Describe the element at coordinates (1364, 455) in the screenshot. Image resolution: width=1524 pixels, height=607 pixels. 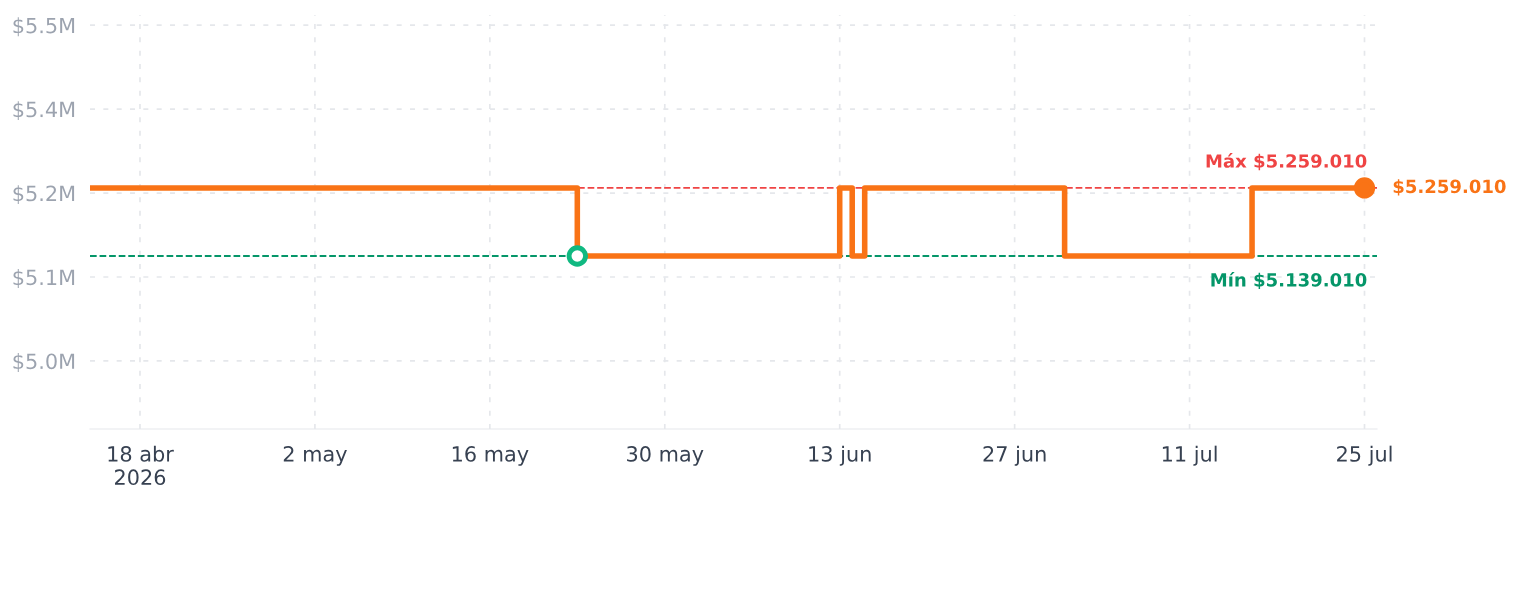
I see `x-tick-label: 25 jul` at that location.